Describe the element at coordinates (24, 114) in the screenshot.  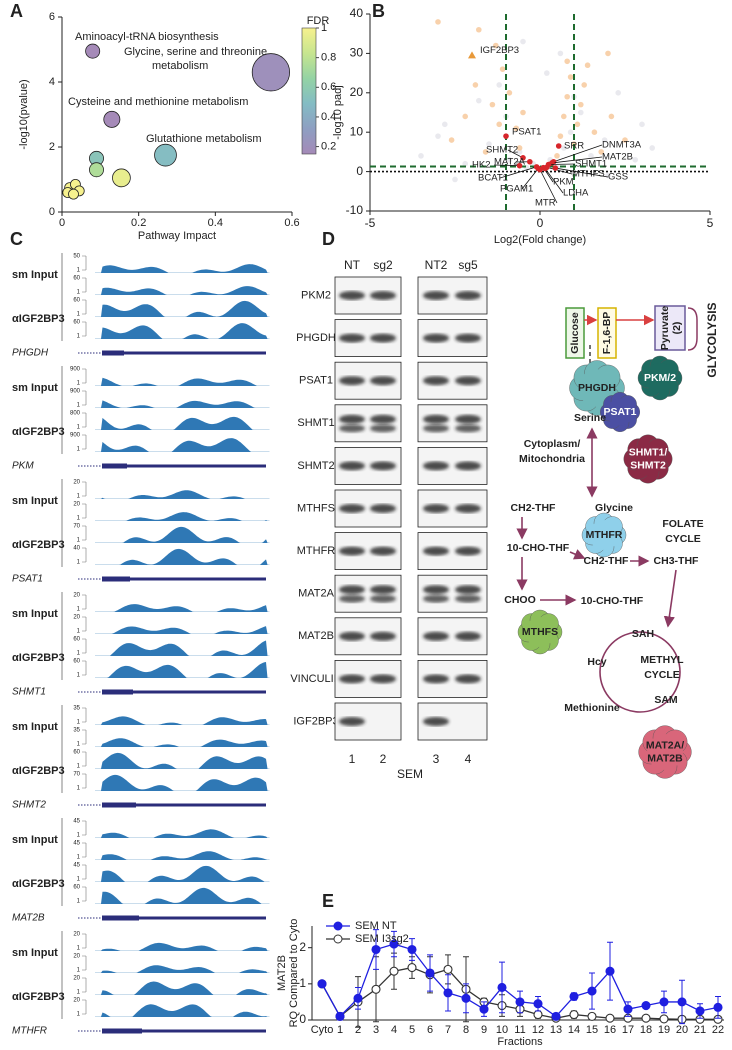
I see `y-axis-label: -log10(pvalue)` at that location.